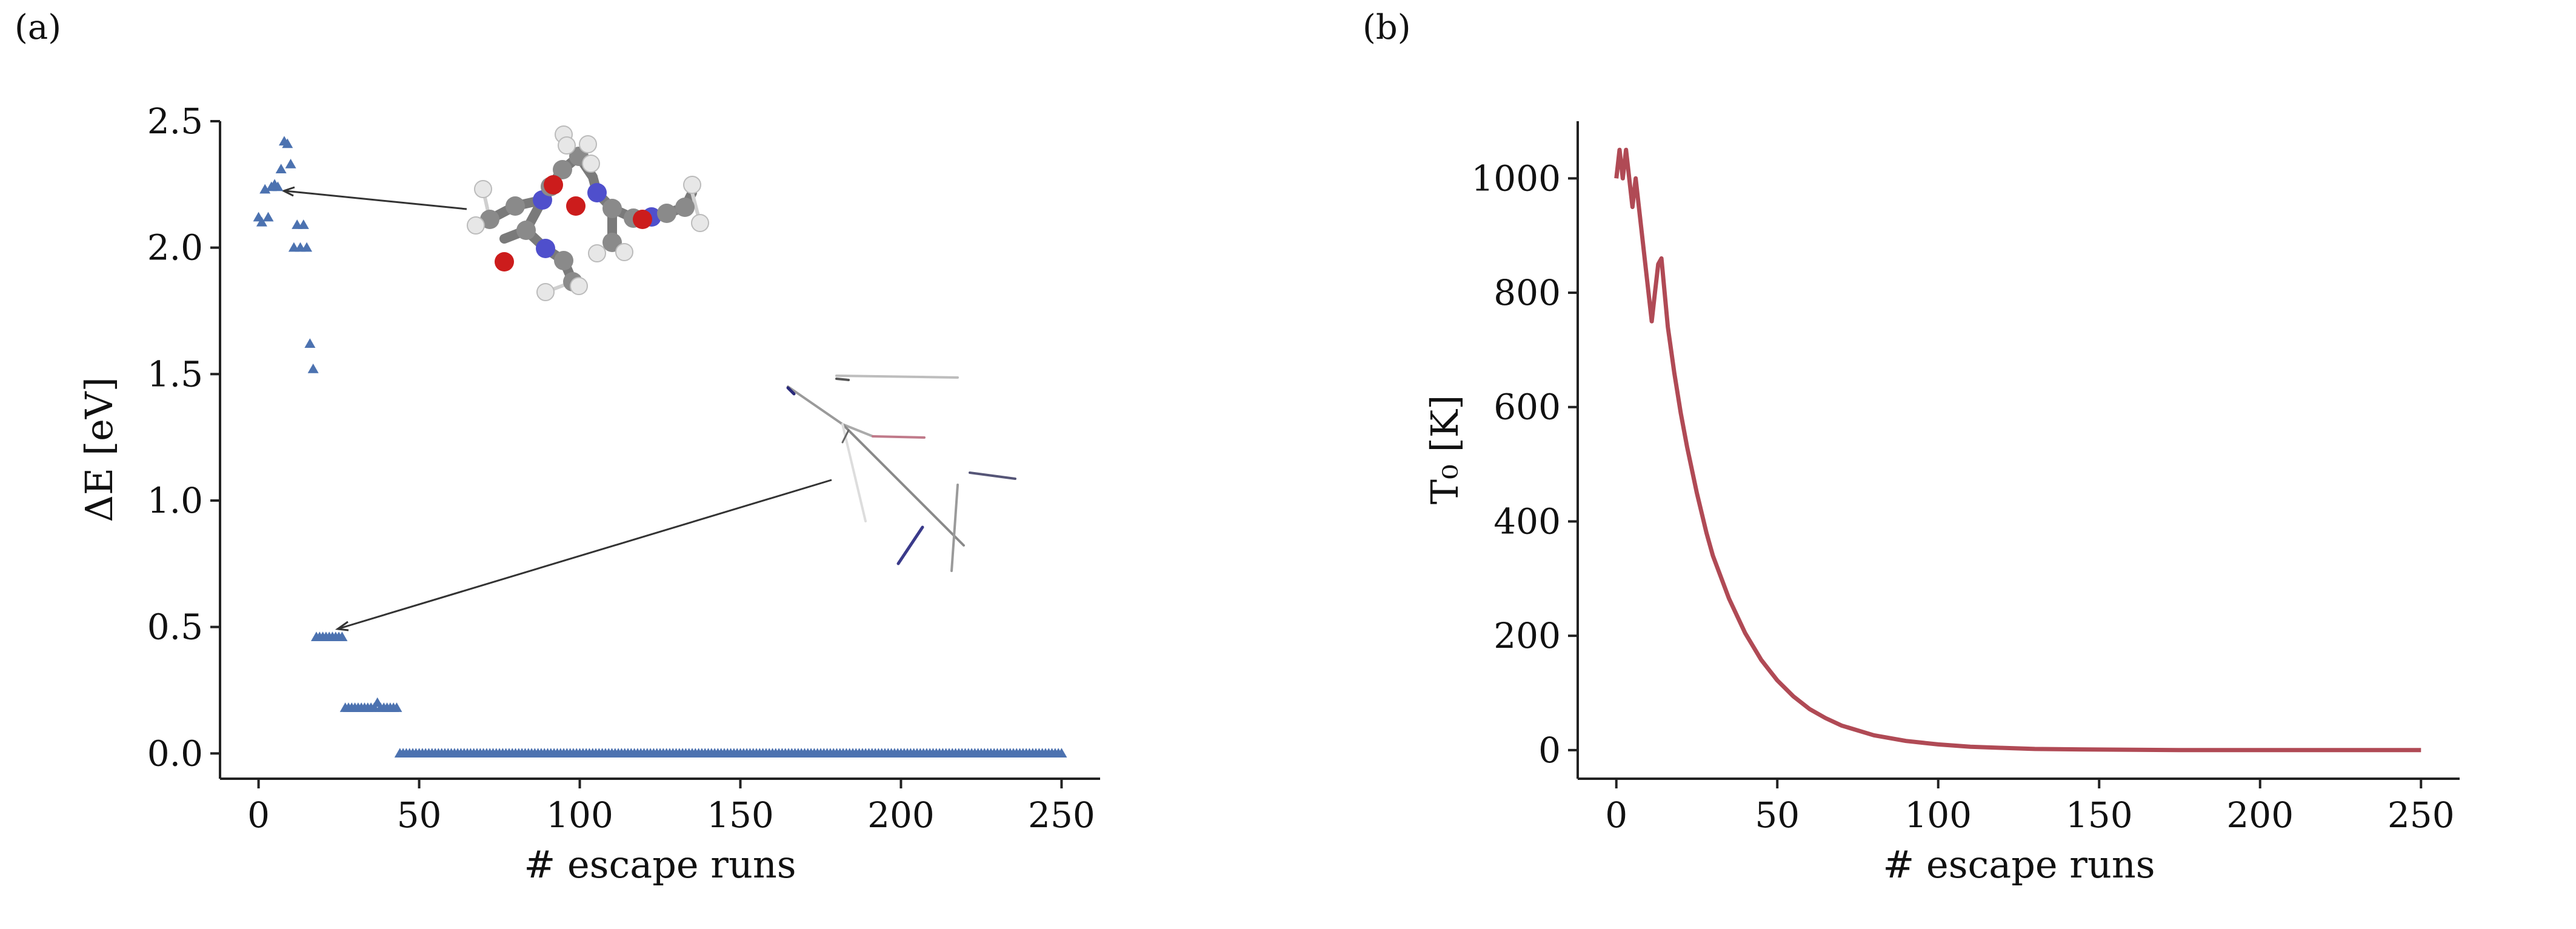 This screenshot has width=2576, height=929. What do you see at coordinates (1527, 292) in the screenshot?
I see `b-y-tick-label: 800` at bounding box center [1527, 292].